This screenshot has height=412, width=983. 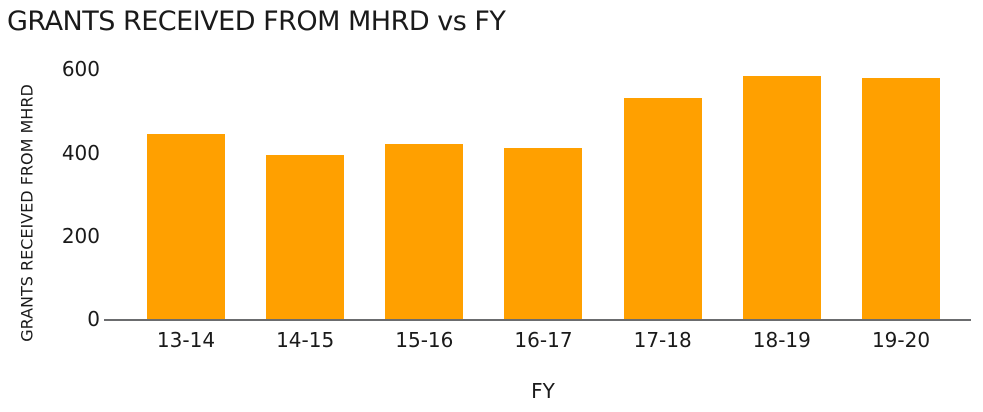 I want to click on x-tick-label: 16-17, so click(x=543, y=340).